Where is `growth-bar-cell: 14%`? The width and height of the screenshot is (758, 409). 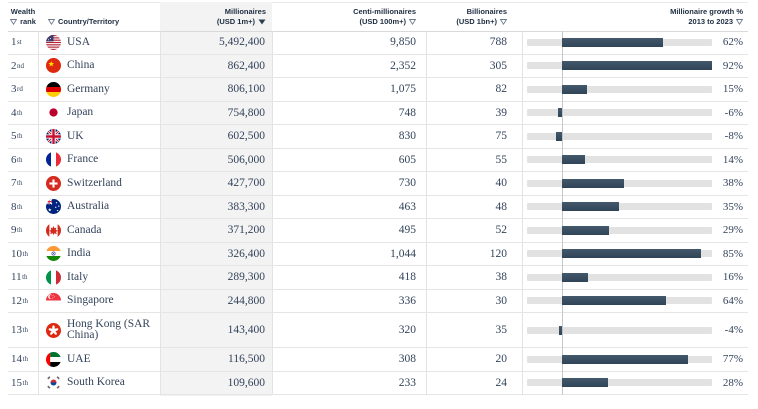
growth-bar-cell: 14% is located at coordinates (635, 160).